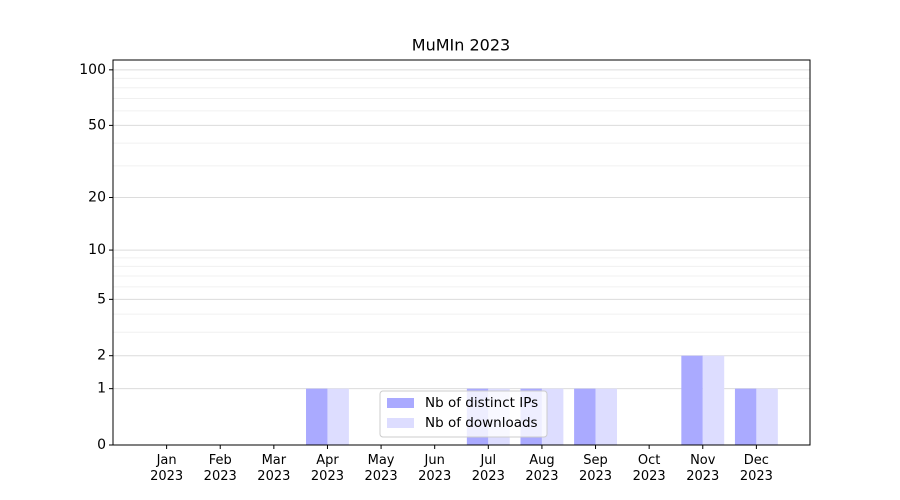  I want to click on x-tick-label: Feb 2023, so click(220, 468).